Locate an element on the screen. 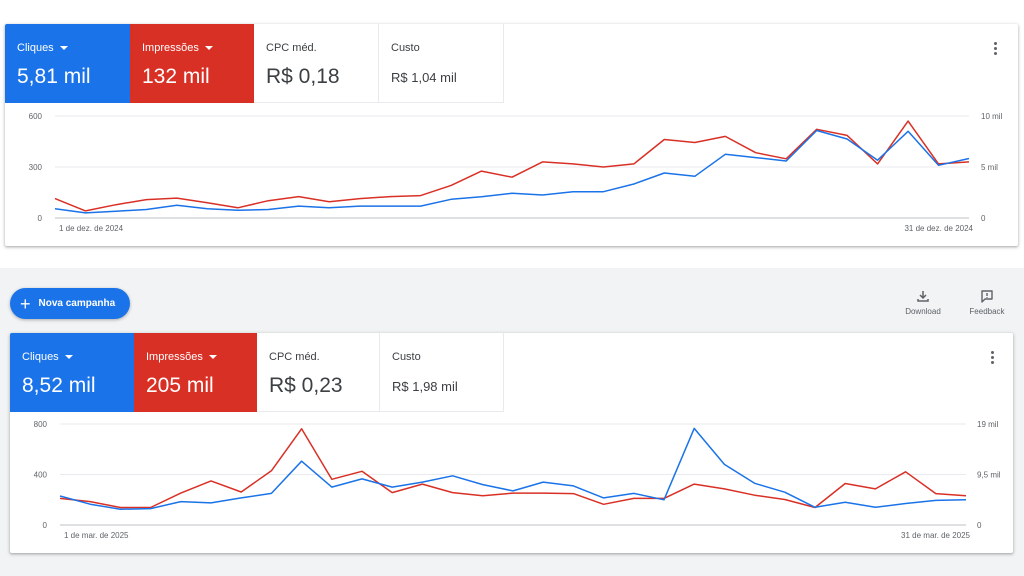  feedback-icon is located at coordinates (987, 296).